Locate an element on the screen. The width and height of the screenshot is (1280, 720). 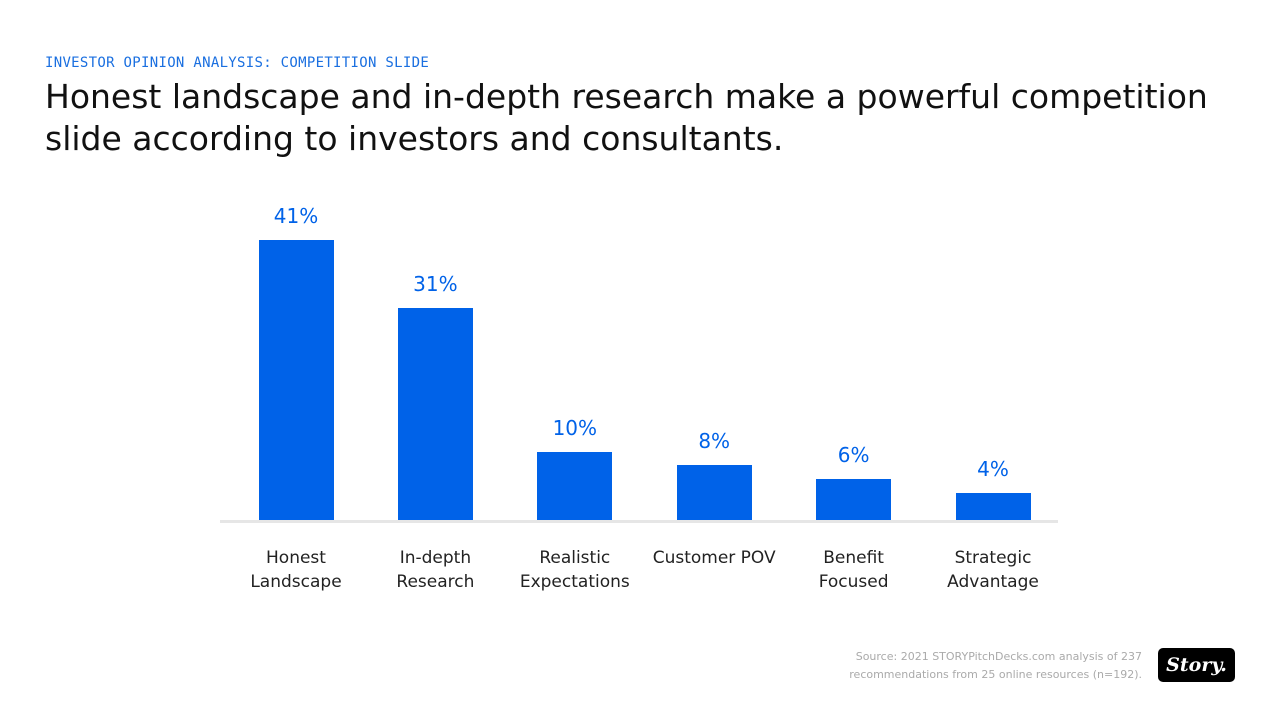
x-tick-label: Strategic Advantage is located at coordinates (993, 570).